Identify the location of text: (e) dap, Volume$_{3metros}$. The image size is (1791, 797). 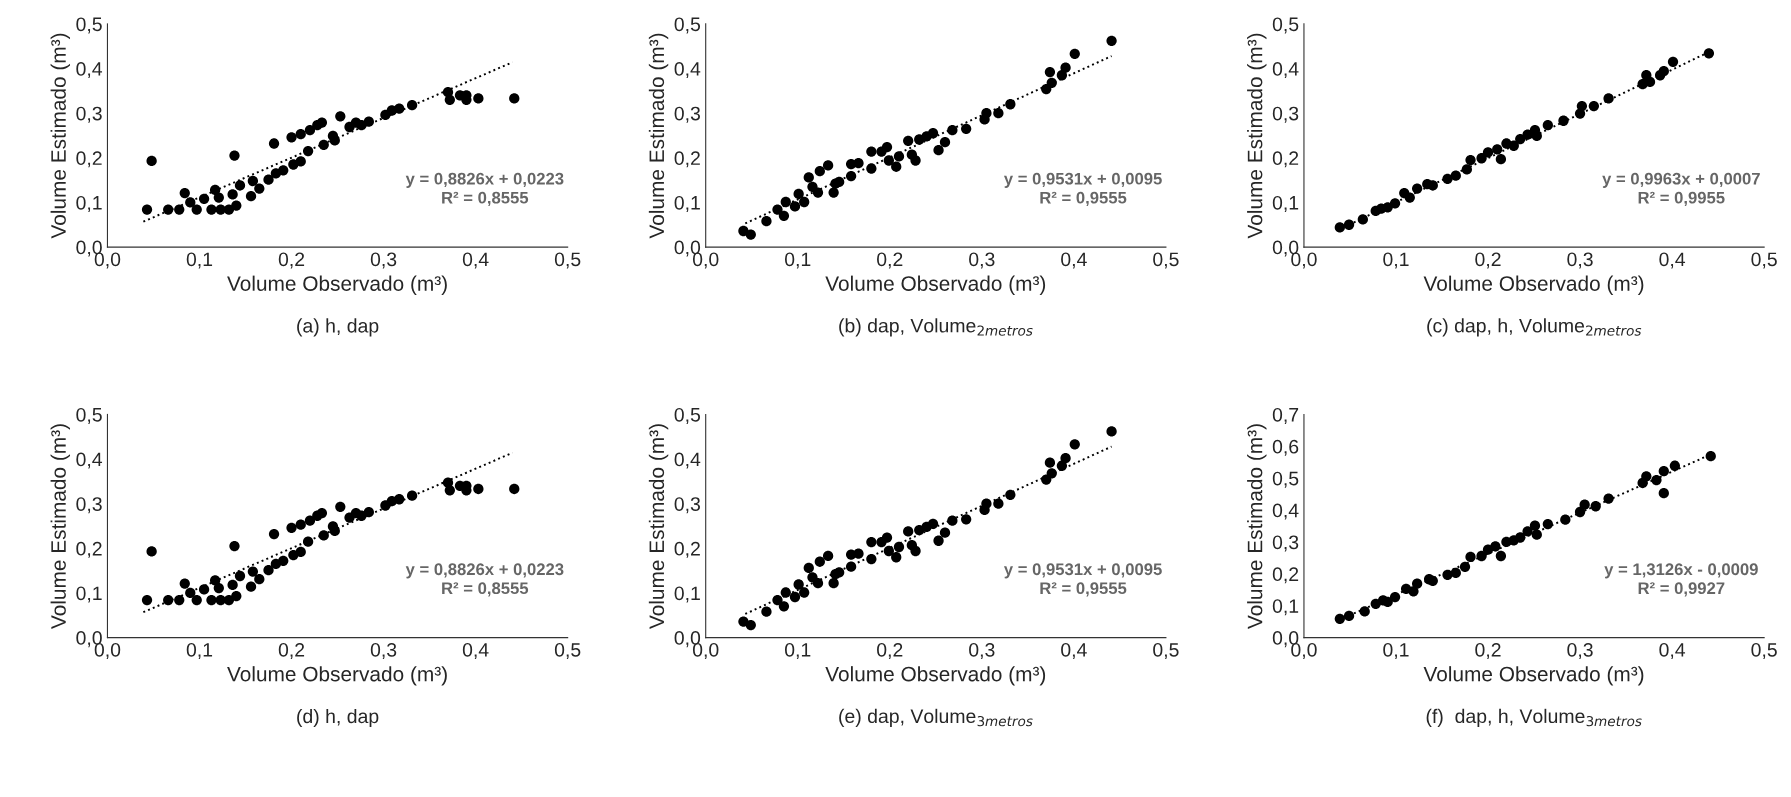
(936, 717).